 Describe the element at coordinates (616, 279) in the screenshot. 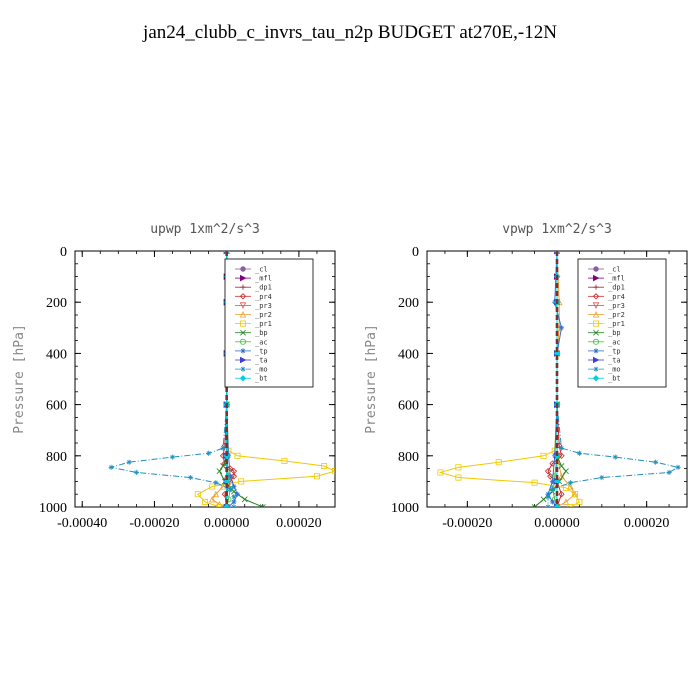

I see `legend-label_mfl: _mfl` at that location.